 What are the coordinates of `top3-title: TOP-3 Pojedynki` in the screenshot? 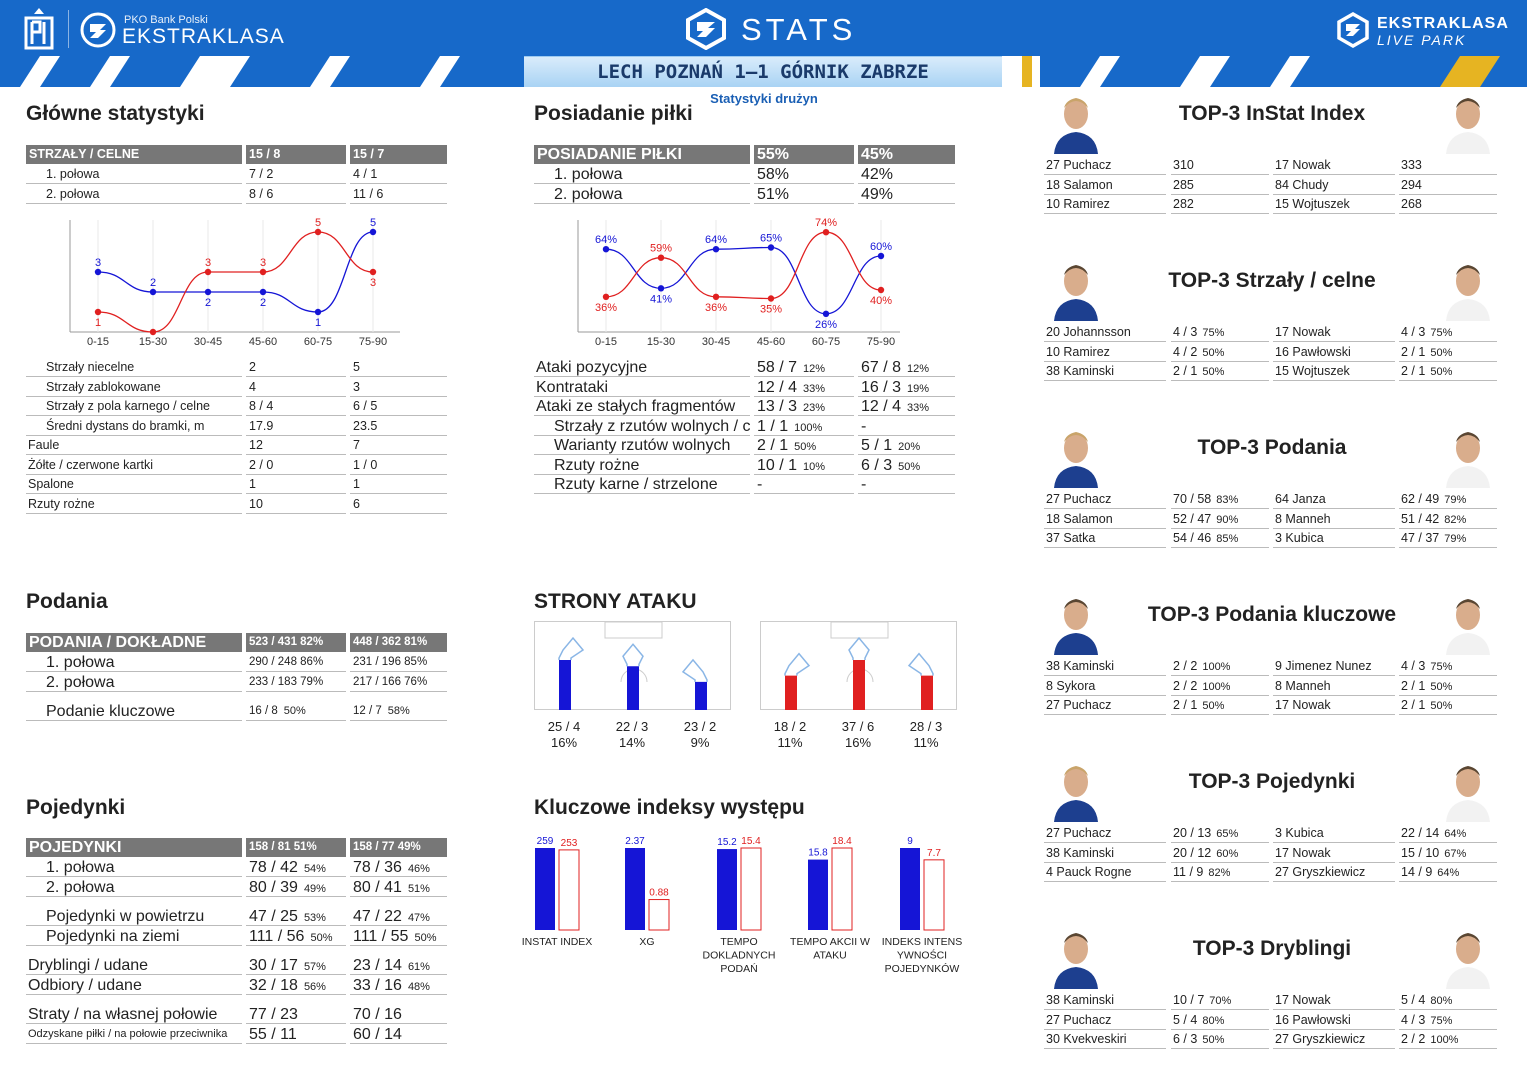 It's located at (1272, 781).